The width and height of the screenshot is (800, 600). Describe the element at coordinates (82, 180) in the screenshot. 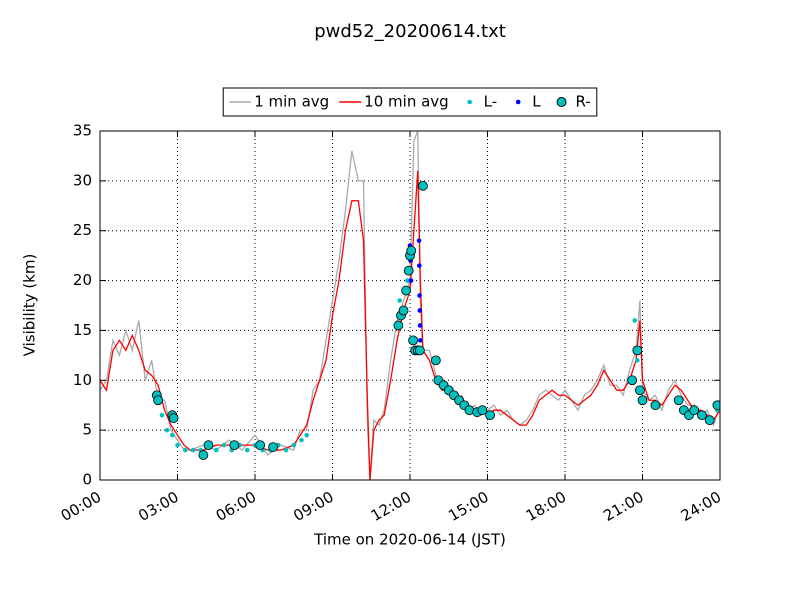

I see `y-tick-label: 30` at that location.